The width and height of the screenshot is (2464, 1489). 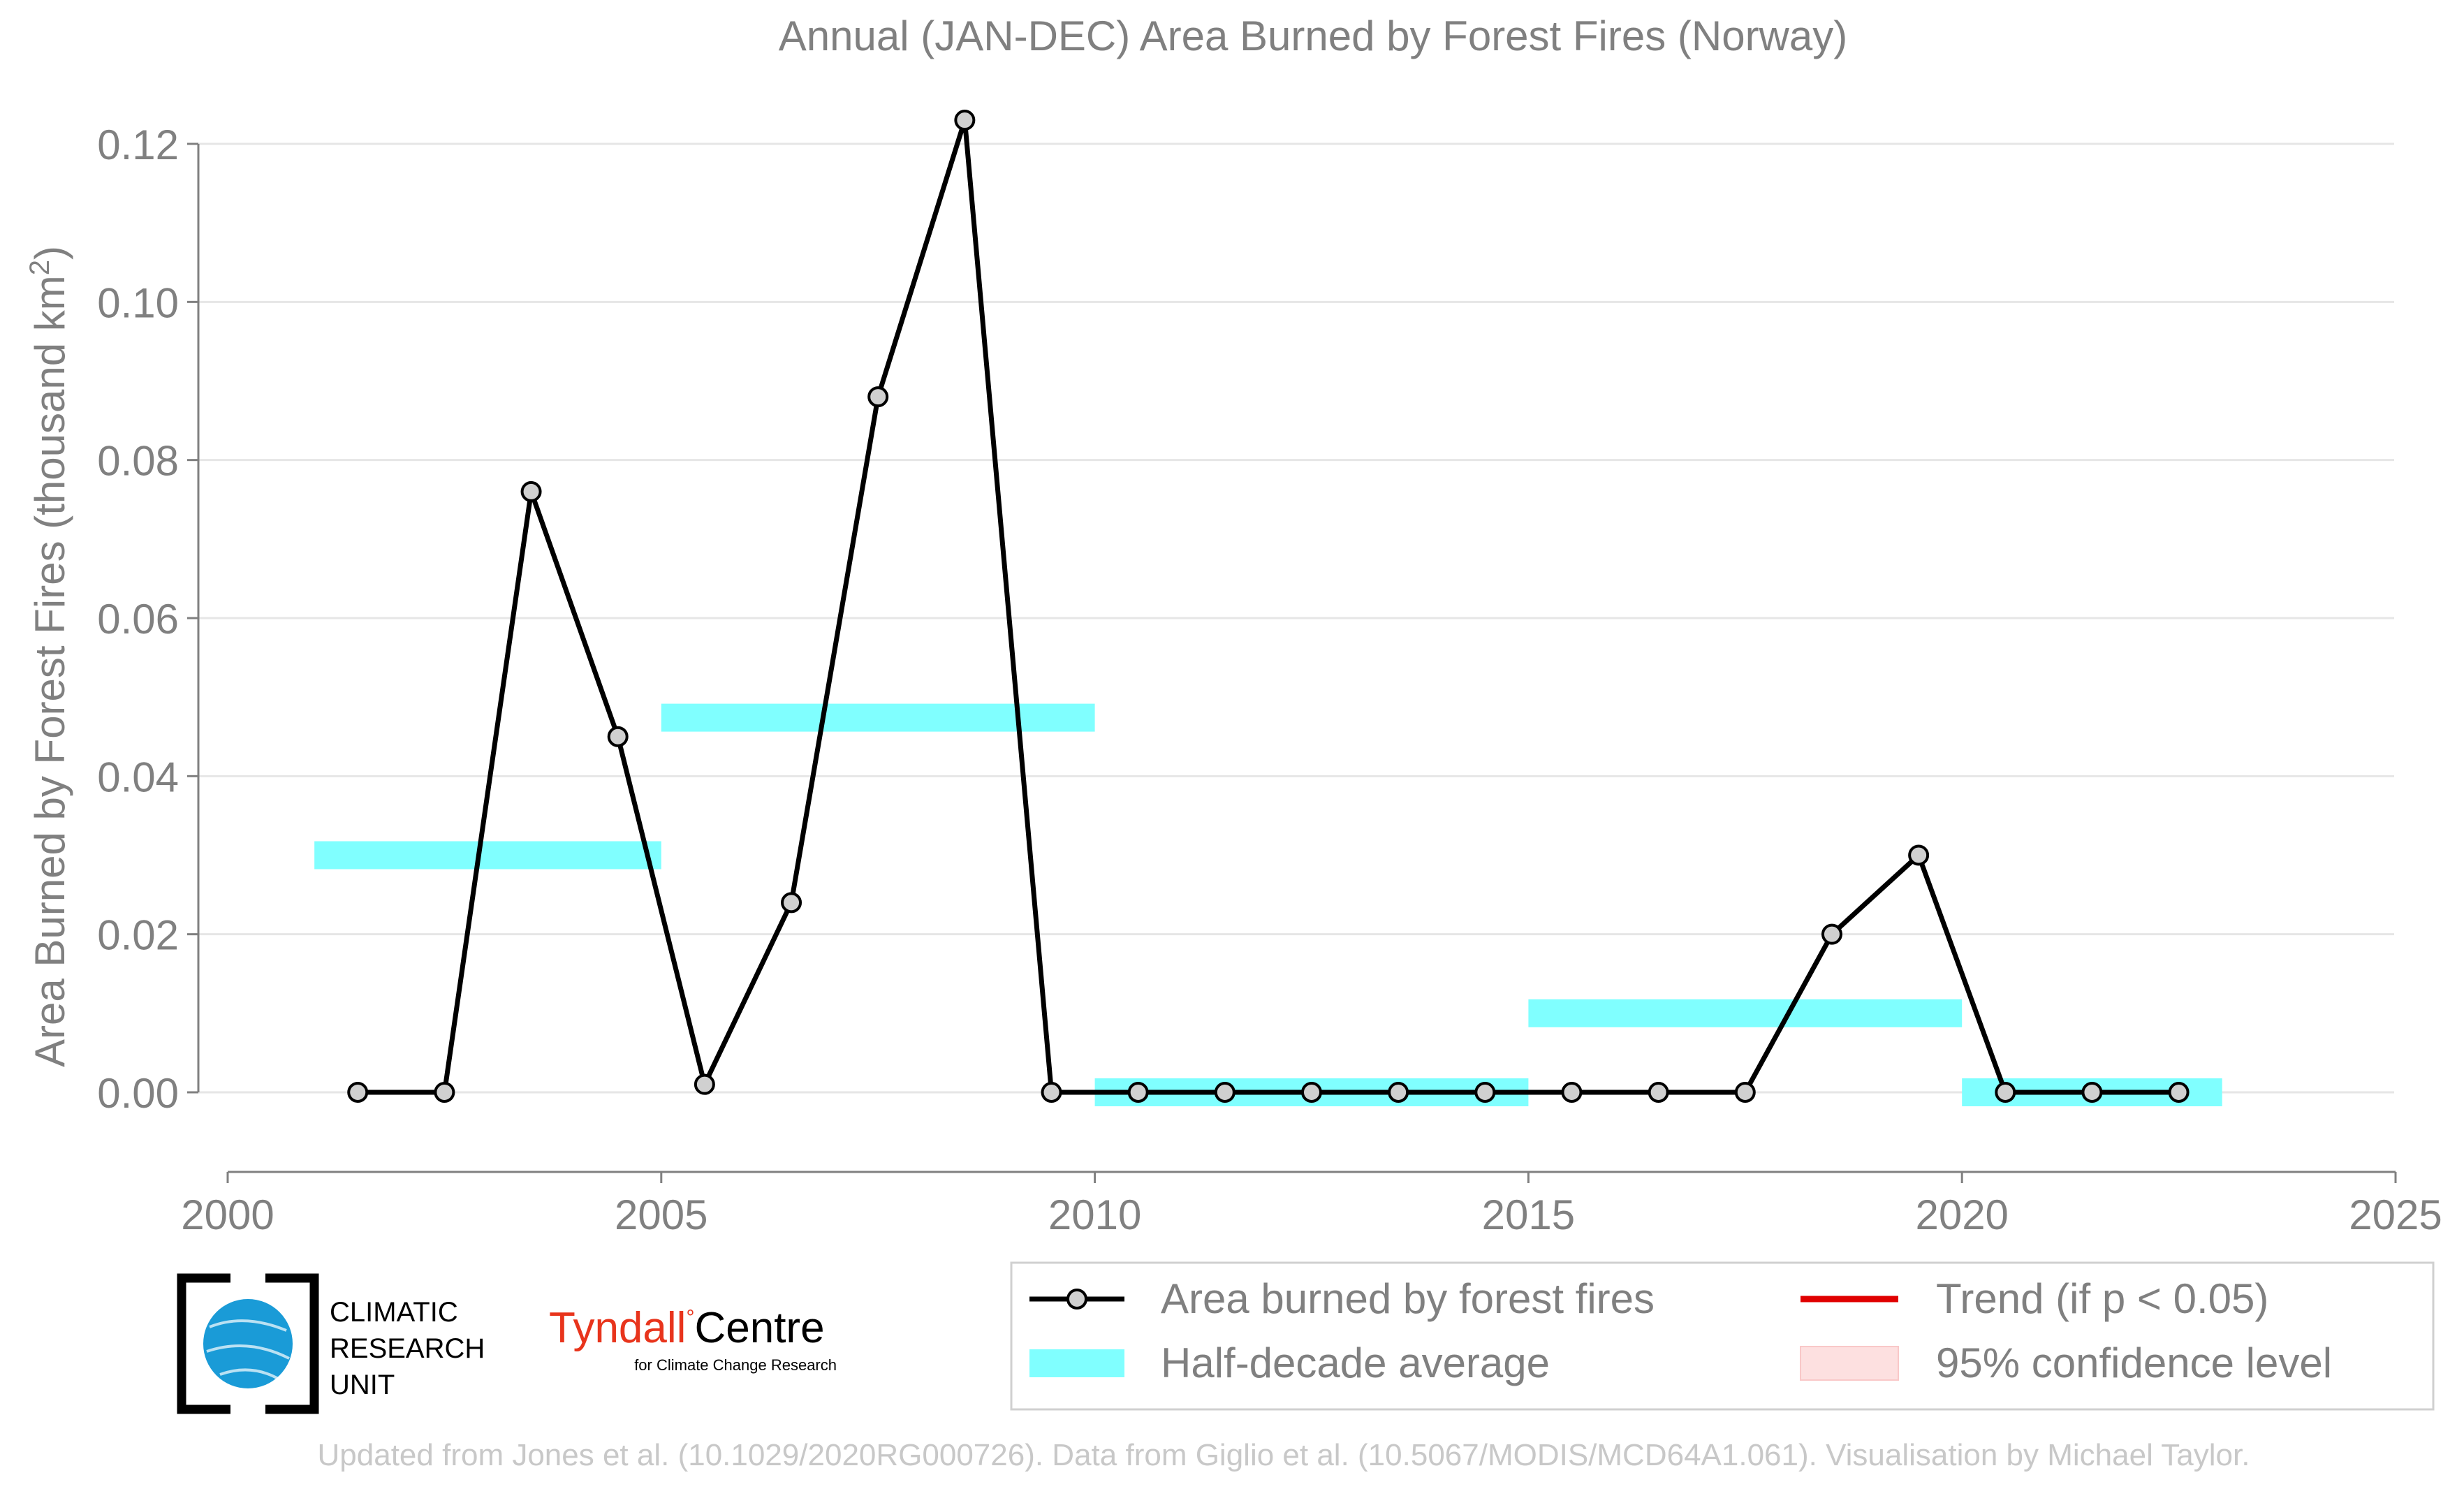 What do you see at coordinates (661, 1214) in the screenshot?
I see `x-tick-label: 2005` at bounding box center [661, 1214].